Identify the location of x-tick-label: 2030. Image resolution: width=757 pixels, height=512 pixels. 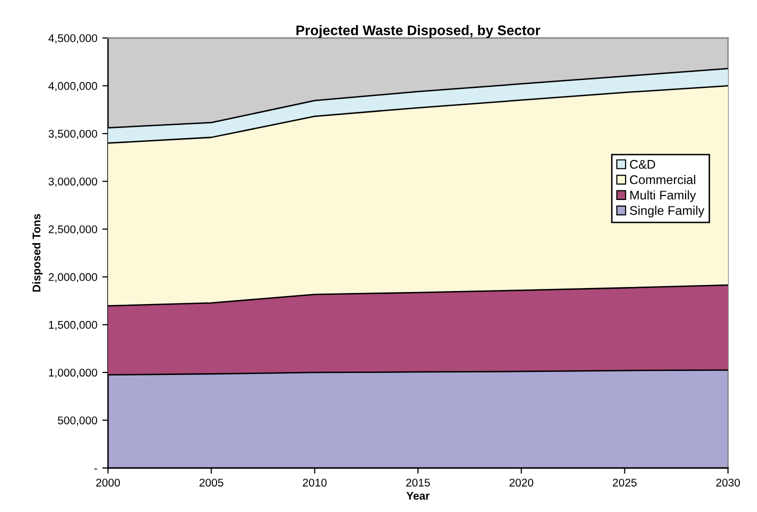
(728, 482).